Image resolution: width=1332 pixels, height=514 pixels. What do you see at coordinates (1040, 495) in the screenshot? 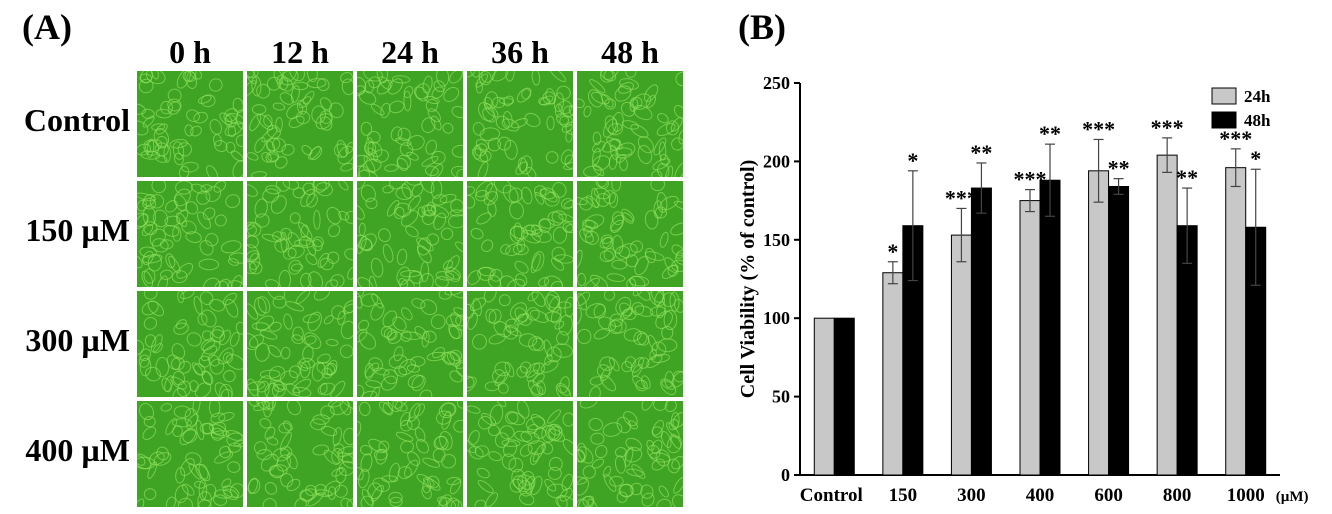
I see `x-tick-label: 400` at bounding box center [1040, 495].